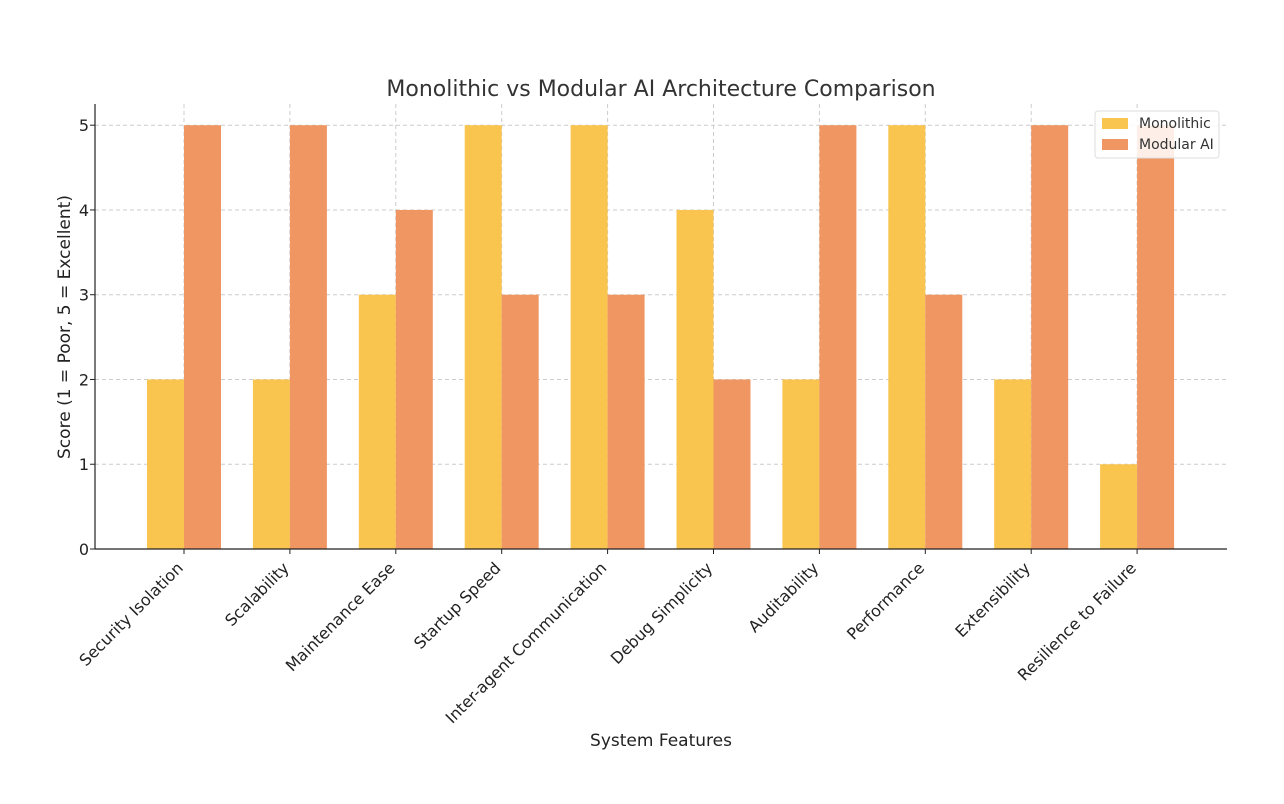 The height and width of the screenshot is (804, 1284). What do you see at coordinates (84, 549) in the screenshot?
I see `y-tick-label: 0` at bounding box center [84, 549].